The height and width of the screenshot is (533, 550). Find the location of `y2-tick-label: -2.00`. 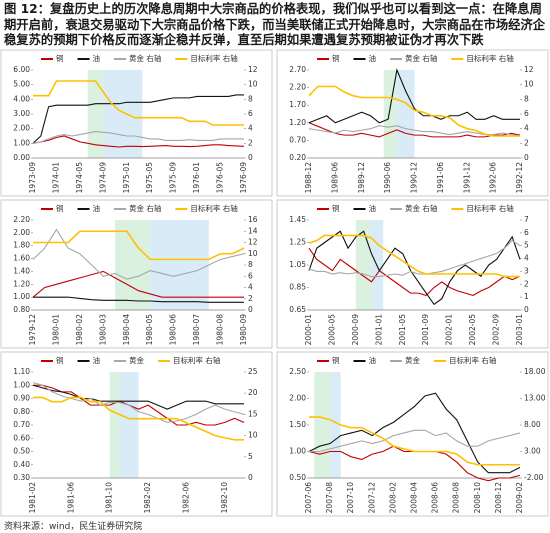

y2-tick-label: -2.00 is located at coordinates (534, 477).